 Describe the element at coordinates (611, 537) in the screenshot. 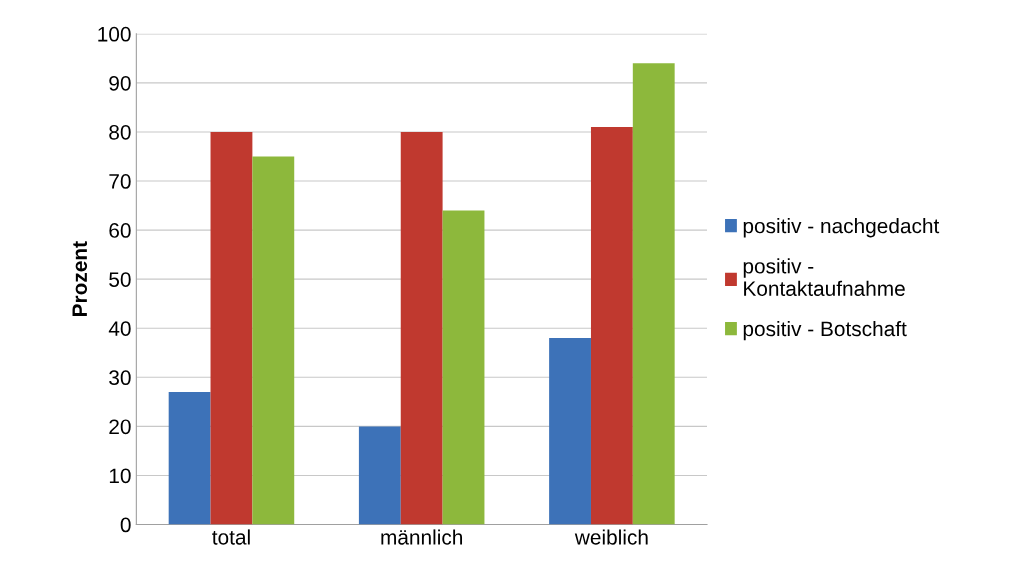

I see `x-tick-label: weiblich` at that location.